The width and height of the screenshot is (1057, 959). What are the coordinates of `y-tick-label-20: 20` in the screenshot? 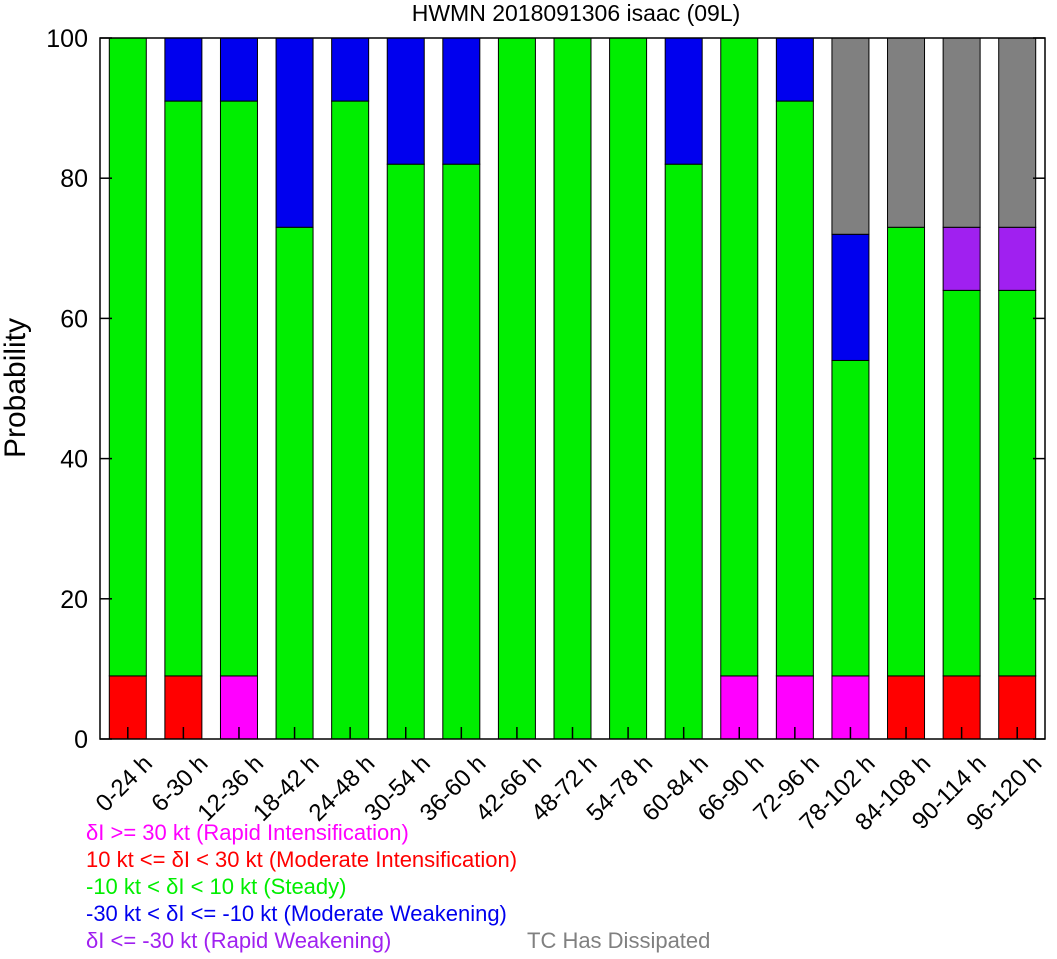 It's located at (74, 600).